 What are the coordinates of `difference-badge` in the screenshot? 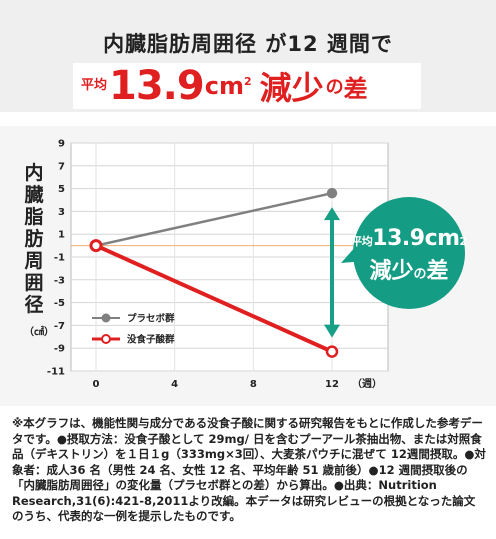 It's located at (409, 253).